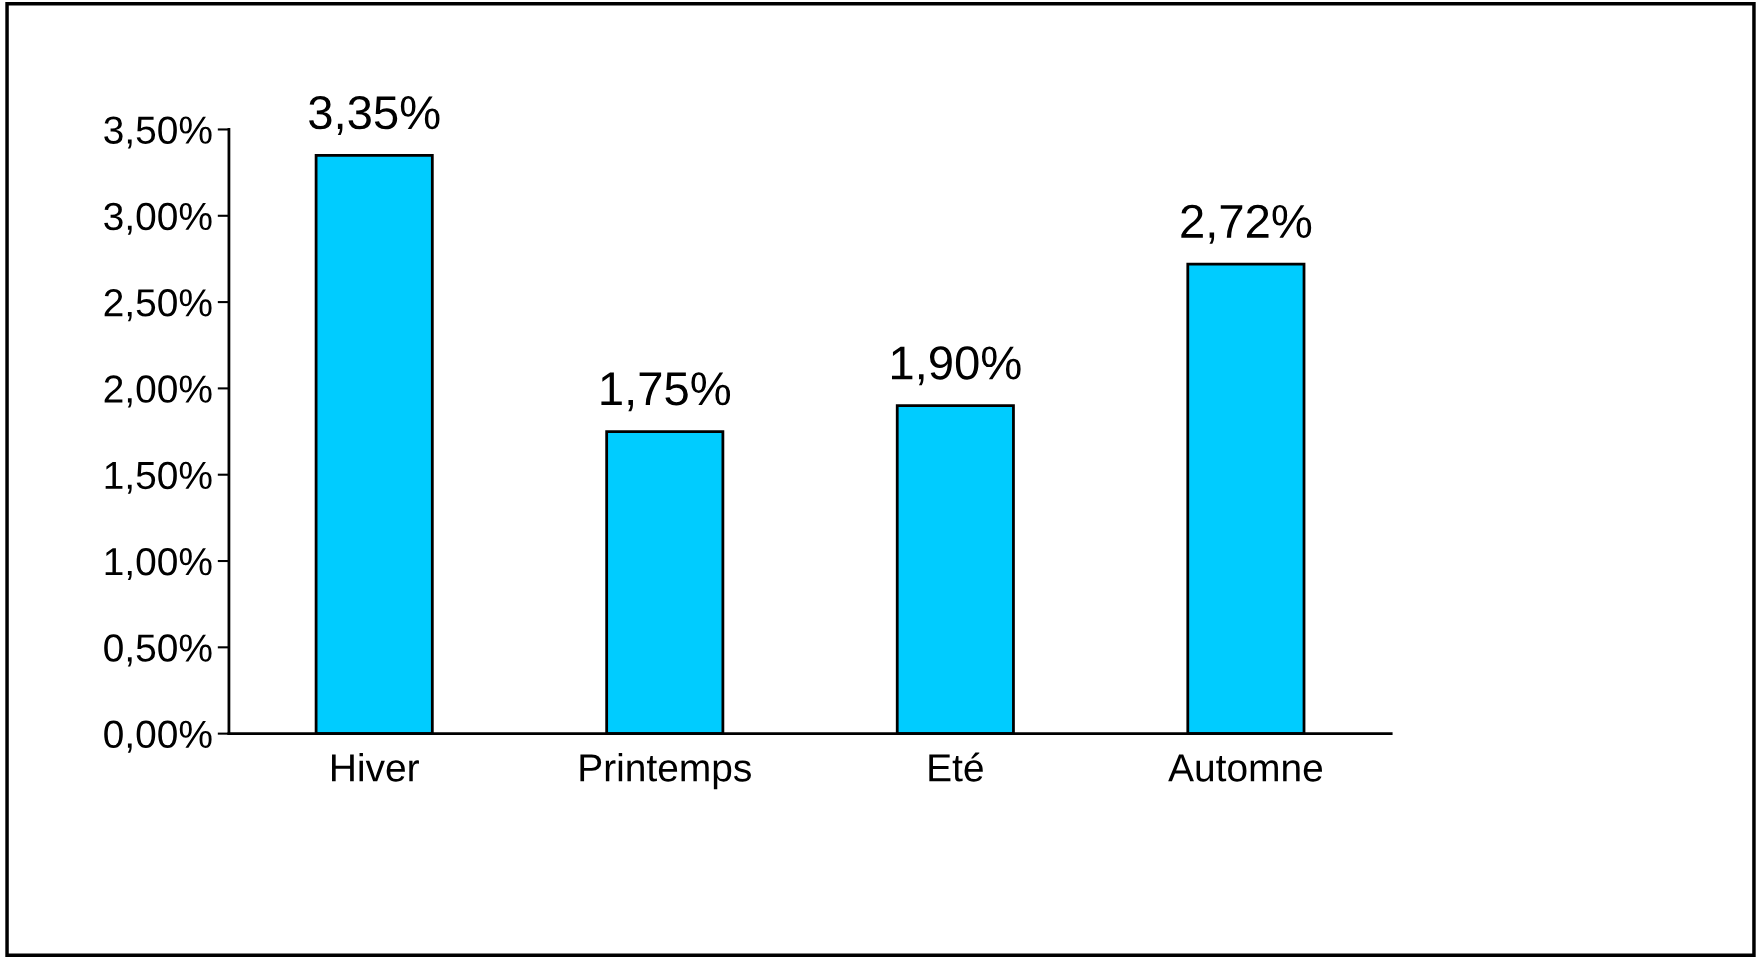 The height and width of the screenshot is (959, 1761). Describe the element at coordinates (158, 477) in the screenshot. I see `y-tick-label: 1,50%` at that location.